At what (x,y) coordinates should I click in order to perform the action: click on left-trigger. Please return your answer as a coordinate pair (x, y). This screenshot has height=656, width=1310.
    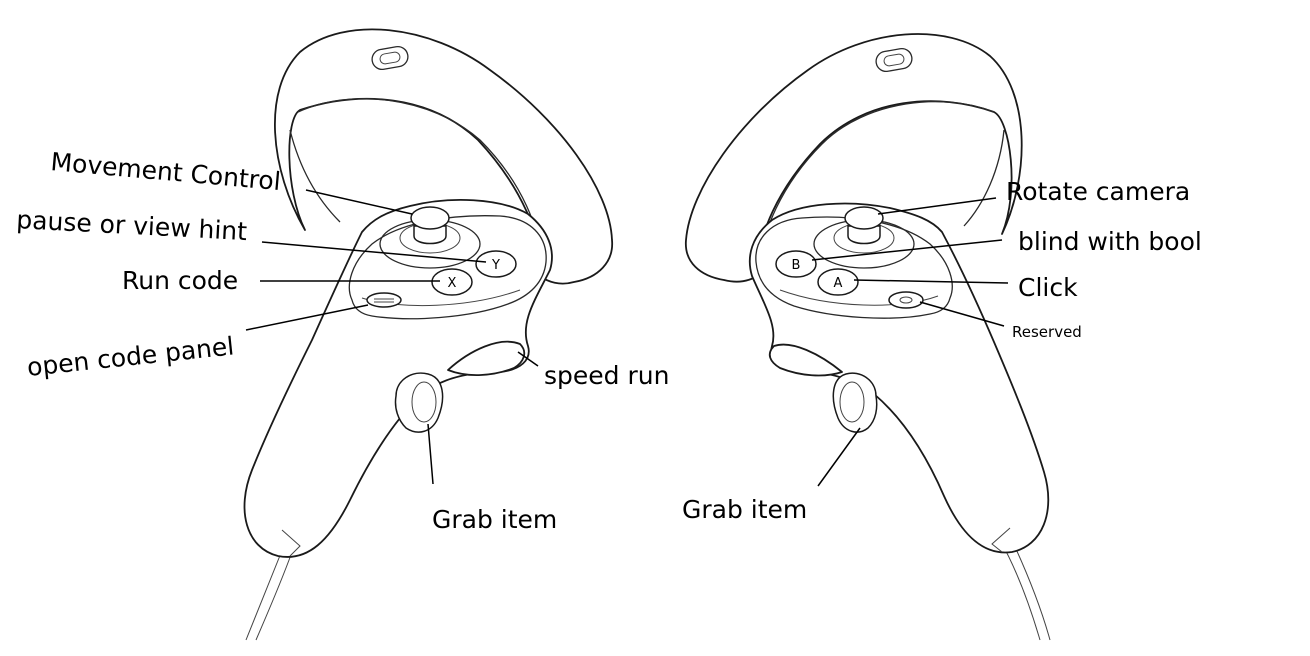
    Looking at the image, I should click on (486, 358).